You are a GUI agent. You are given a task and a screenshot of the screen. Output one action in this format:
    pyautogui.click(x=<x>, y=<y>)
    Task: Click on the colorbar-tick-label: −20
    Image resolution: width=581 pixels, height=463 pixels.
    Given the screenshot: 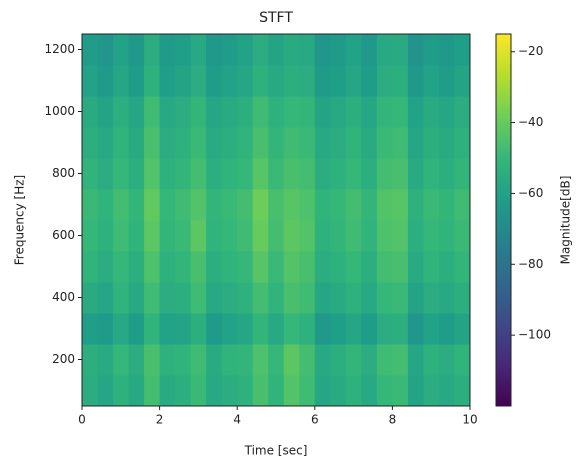 What is the action you would take?
    pyautogui.click(x=530, y=51)
    